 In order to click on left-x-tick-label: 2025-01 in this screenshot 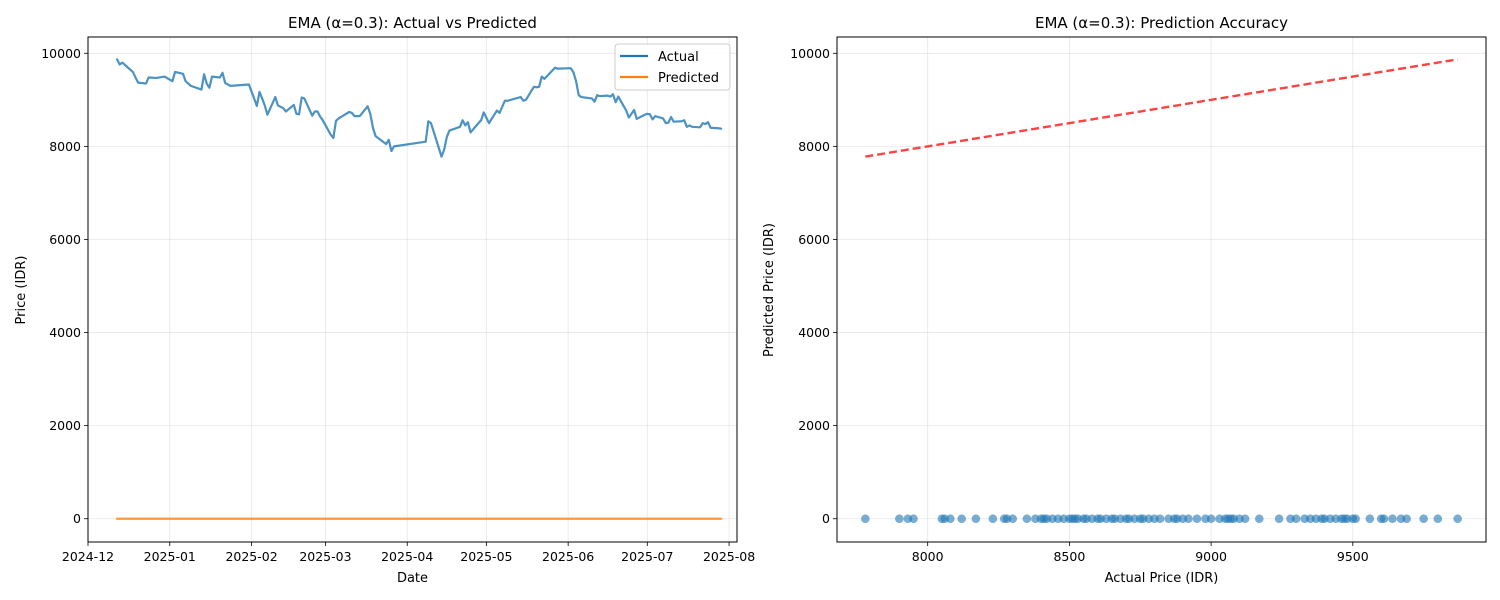, I will do `click(170, 556)`.